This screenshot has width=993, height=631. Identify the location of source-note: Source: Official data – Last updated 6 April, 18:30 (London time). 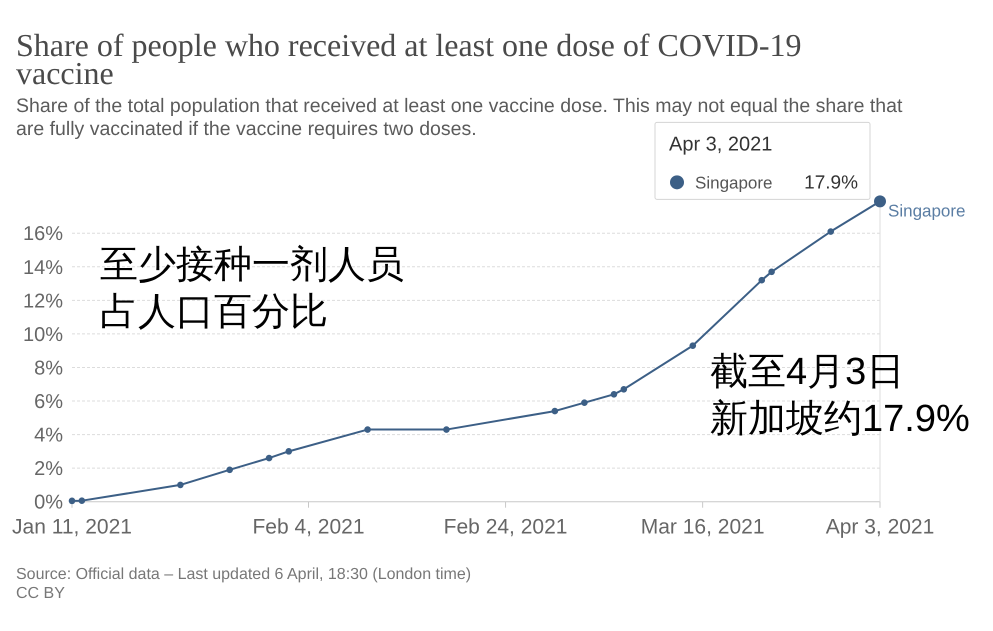
(244, 574).